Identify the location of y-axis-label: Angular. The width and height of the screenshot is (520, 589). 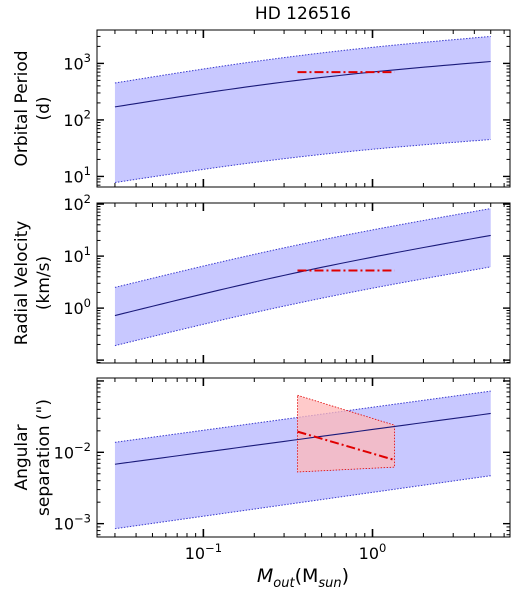
(22, 457).